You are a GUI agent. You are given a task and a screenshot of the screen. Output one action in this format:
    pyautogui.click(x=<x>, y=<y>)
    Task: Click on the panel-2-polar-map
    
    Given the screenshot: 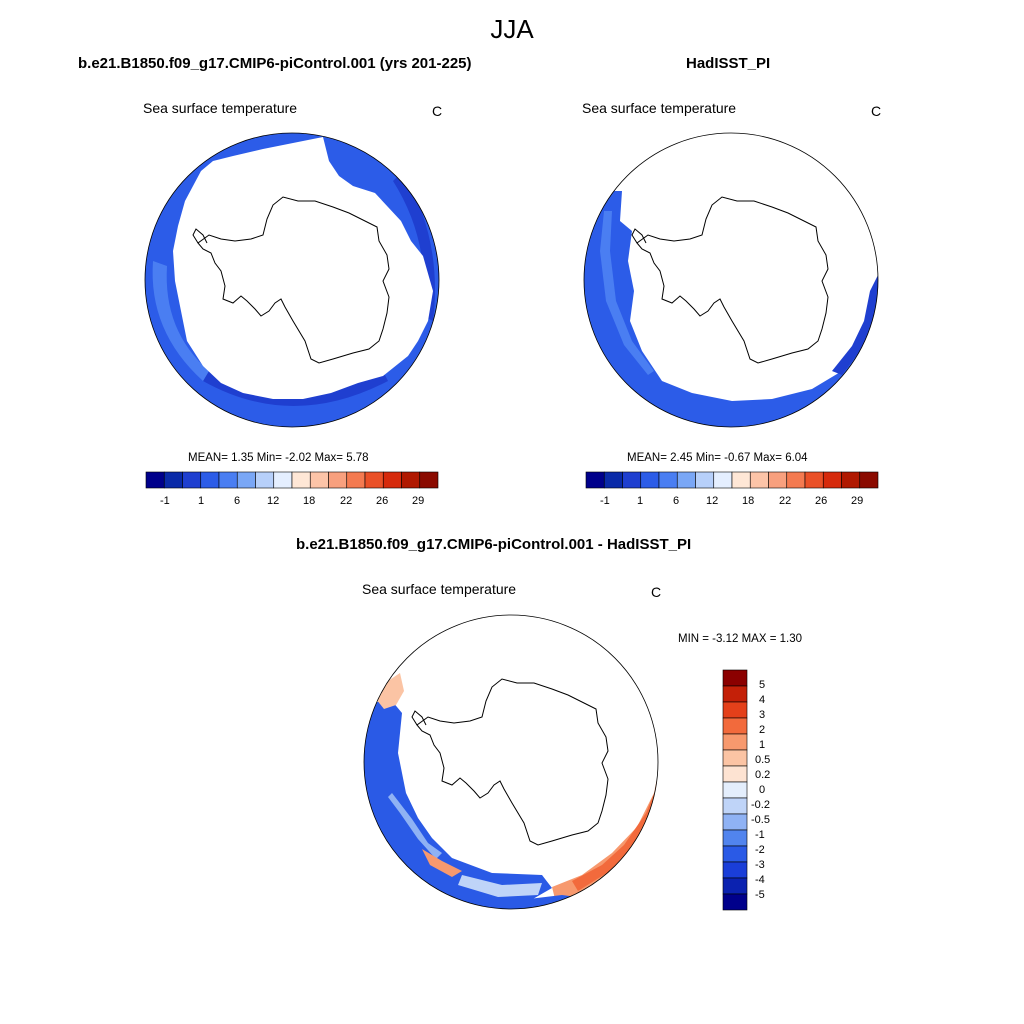 What is the action you would take?
    pyautogui.click(x=731, y=280)
    